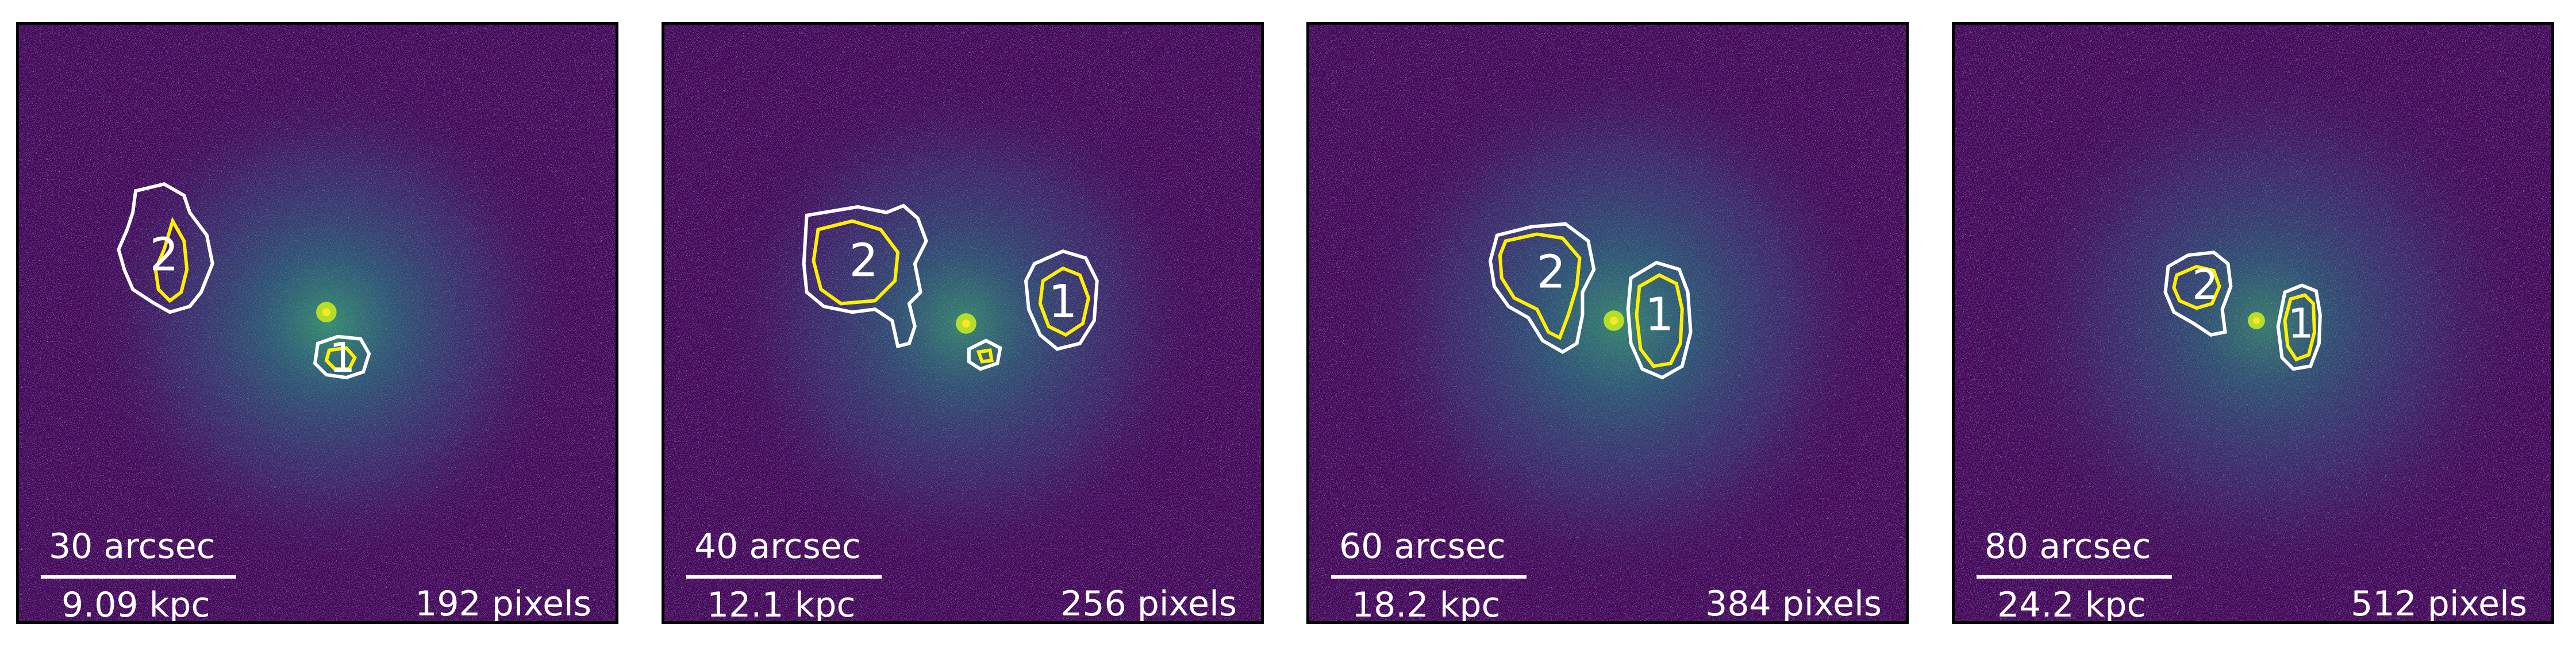 This screenshot has width=2576, height=647. I want to click on region-3-inner-contour, so click(985, 356).